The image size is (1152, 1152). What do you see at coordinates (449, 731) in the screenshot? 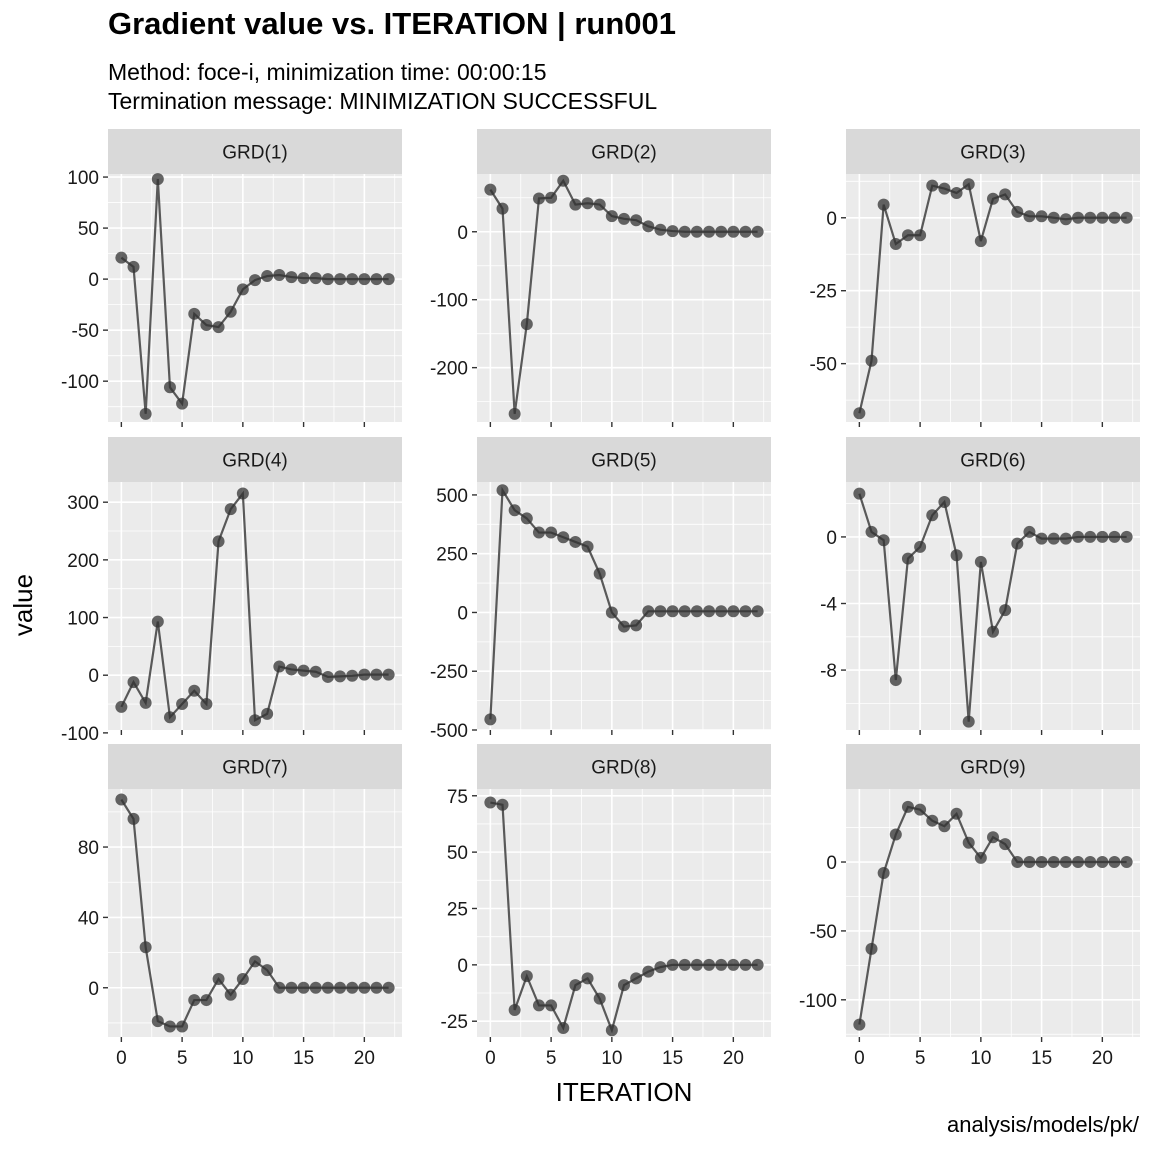
I see `y-tick-label: -500` at bounding box center [449, 731].